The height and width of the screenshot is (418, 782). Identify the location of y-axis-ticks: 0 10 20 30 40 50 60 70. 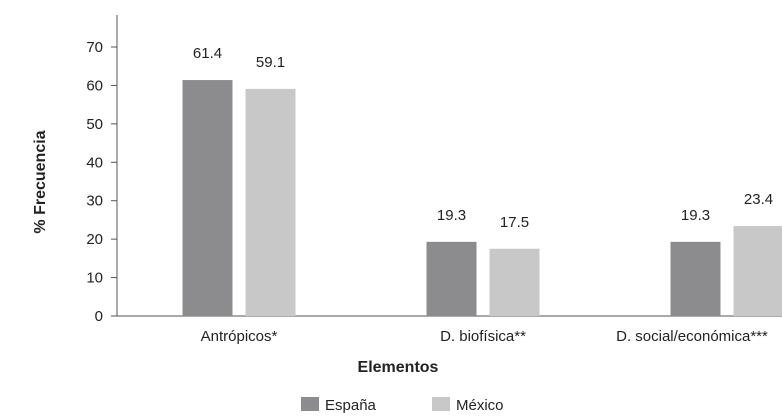
(101, 182).